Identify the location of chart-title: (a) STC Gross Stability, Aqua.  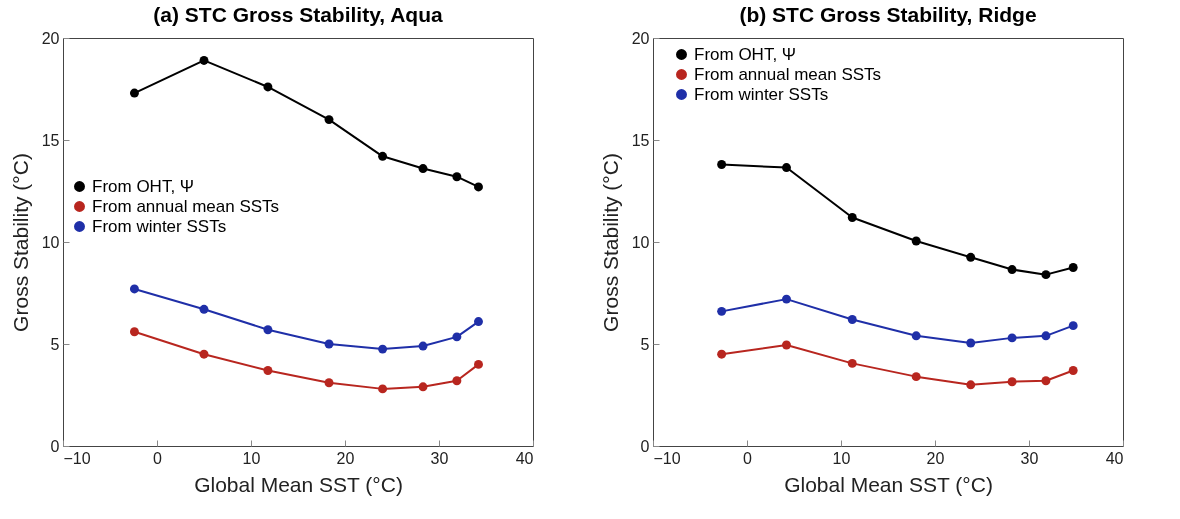
(298, 14).